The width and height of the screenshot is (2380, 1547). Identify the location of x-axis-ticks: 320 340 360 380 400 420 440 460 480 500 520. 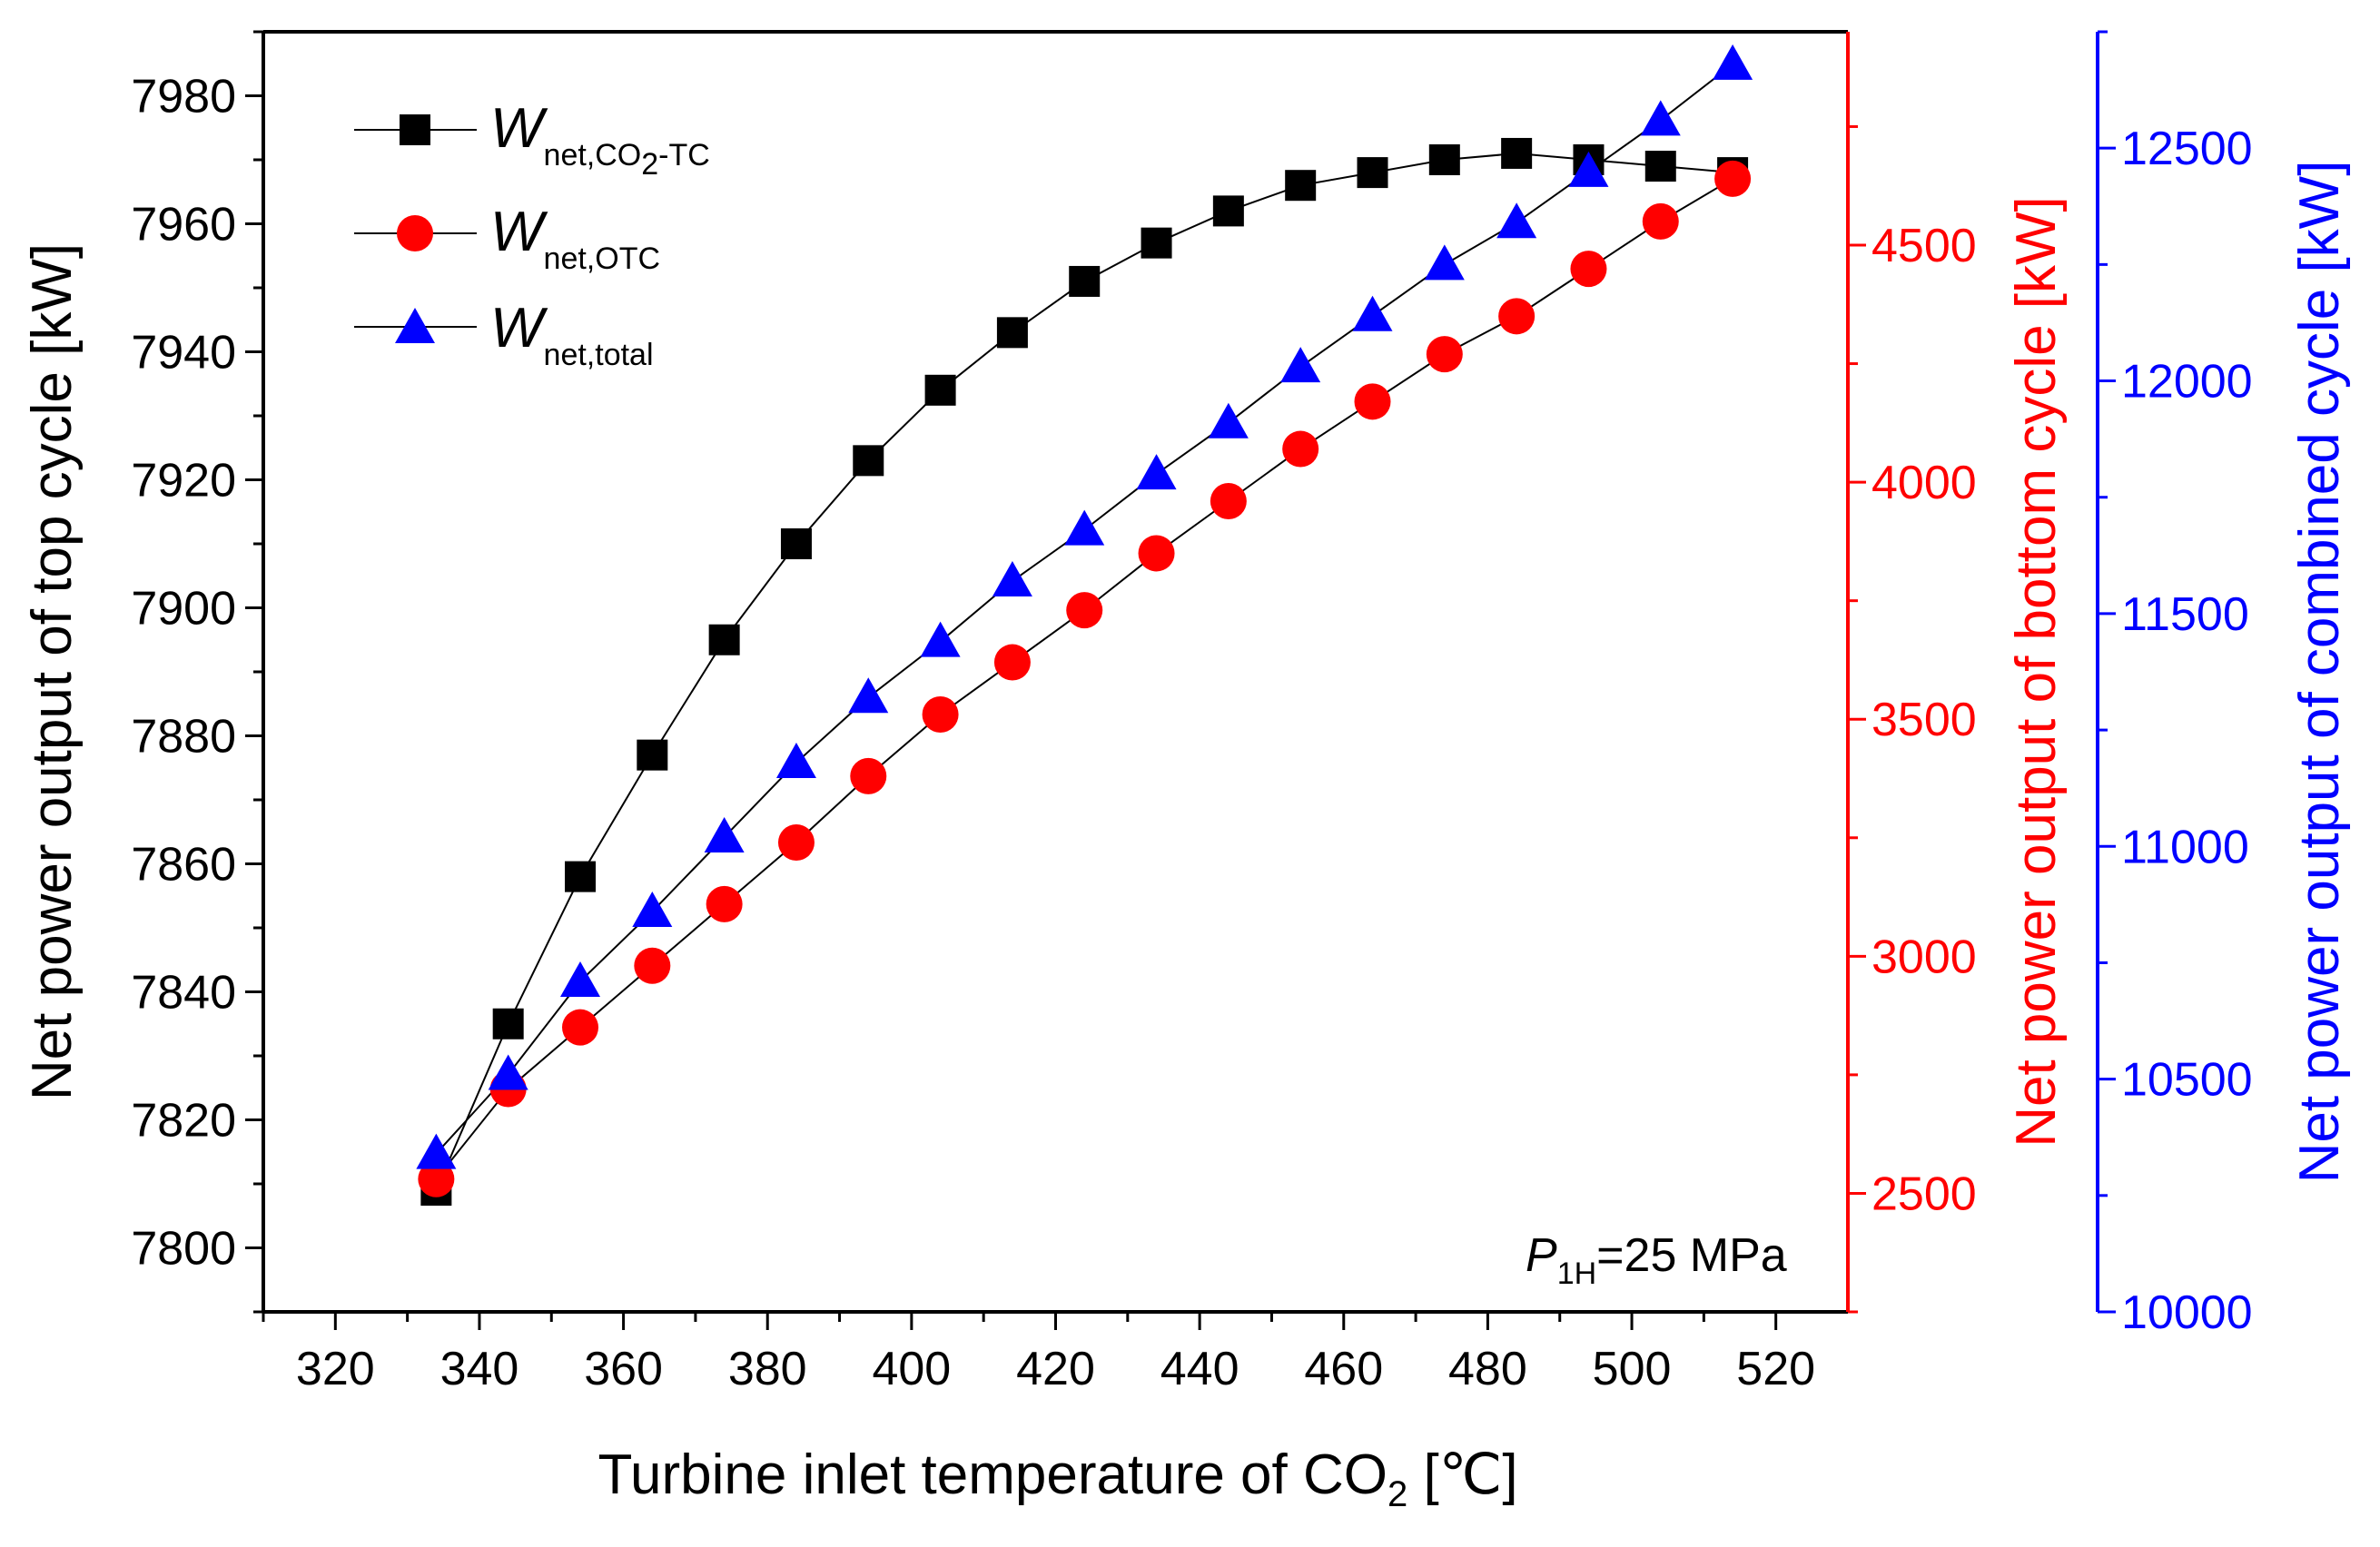
(1038, 1354).